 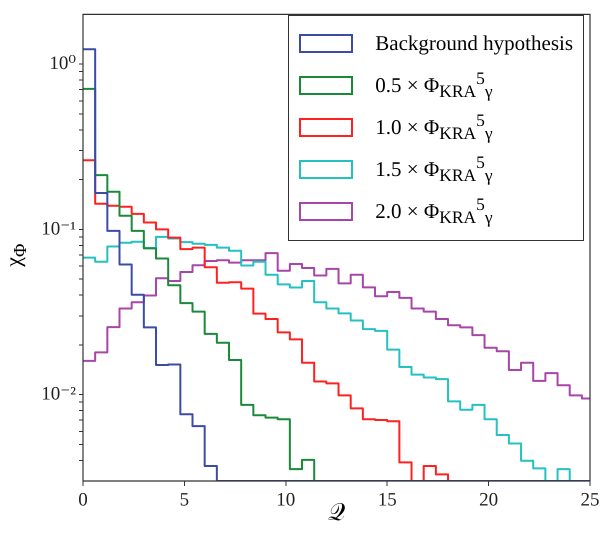 What do you see at coordinates (58, 229) in the screenshot?
I see `y-tick-label: 10⁻¹` at bounding box center [58, 229].